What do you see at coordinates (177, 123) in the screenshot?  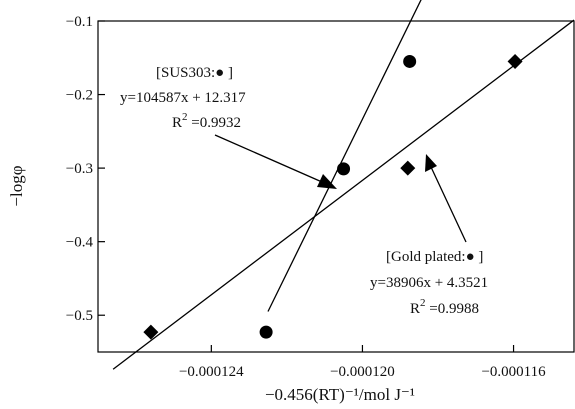 I see `sus303-r2-prefix: R` at bounding box center [177, 123].